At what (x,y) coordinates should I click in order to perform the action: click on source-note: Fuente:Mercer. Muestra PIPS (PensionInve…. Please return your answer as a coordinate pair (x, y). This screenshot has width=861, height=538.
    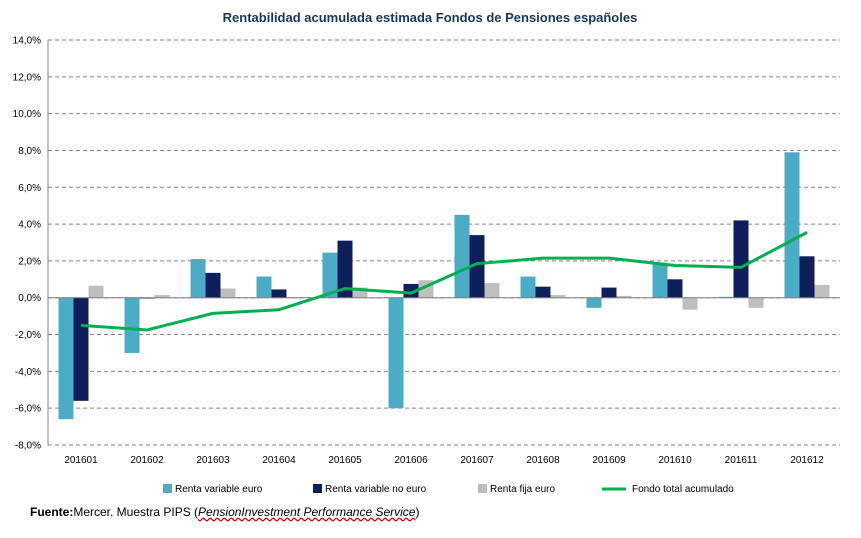
    Looking at the image, I should click on (224, 512).